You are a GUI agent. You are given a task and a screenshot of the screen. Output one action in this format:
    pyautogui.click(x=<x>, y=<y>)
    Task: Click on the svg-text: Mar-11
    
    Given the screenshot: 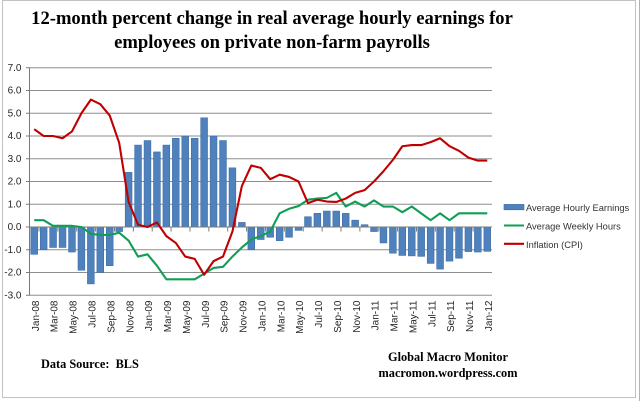 What is the action you would take?
    pyautogui.click(x=395, y=315)
    